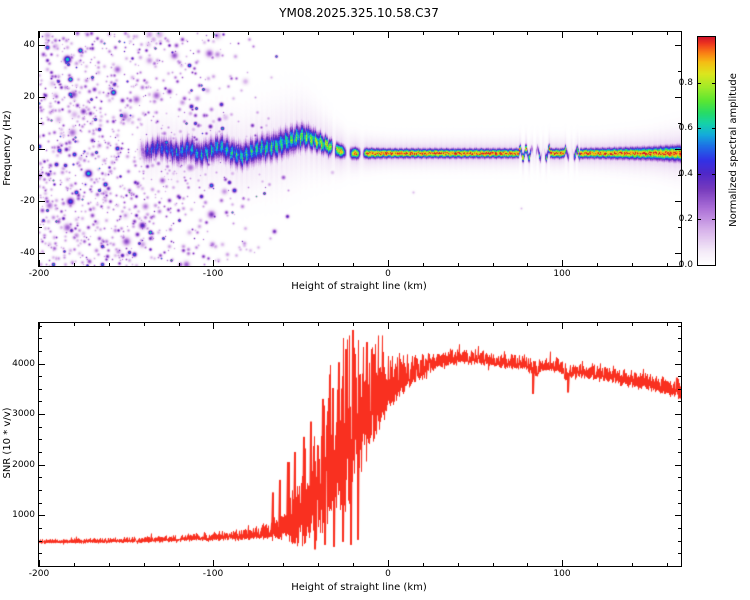 This screenshot has height=600, width=750. I want to click on colorbar-tick-label: 0.8, so click(685, 83).